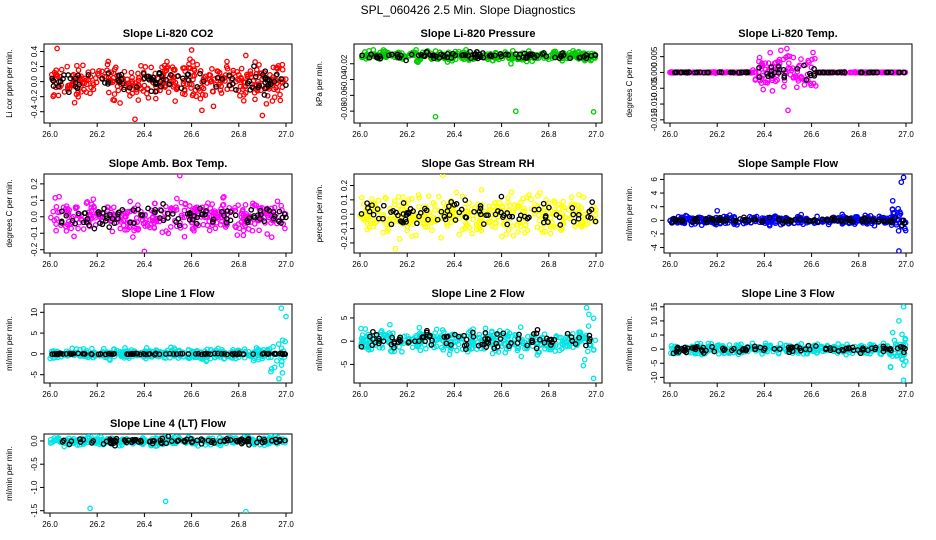 The image size is (936, 540). What do you see at coordinates (168, 164) in the screenshot?
I see `chart-title: Slope Amb. Box Temp.` at bounding box center [168, 164].